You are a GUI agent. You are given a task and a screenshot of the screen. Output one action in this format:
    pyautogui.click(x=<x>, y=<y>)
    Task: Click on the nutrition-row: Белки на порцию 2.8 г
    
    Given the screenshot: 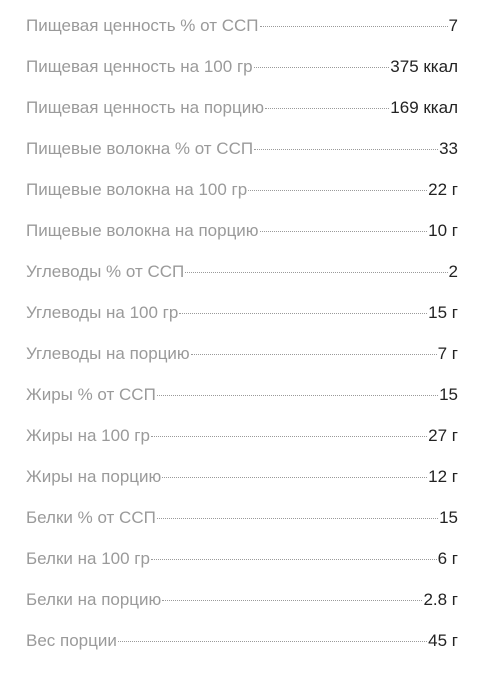 What is the action you would take?
    pyautogui.click(x=242, y=603)
    